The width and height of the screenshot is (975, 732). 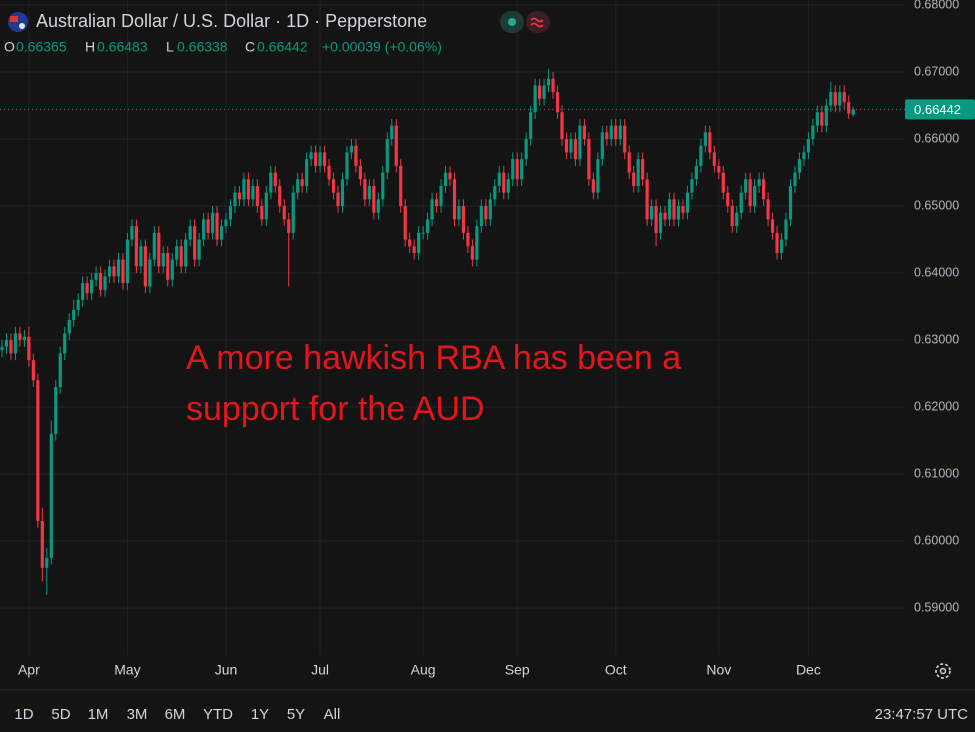 I want to click on timeframe-button: 6M, so click(x=175, y=714).